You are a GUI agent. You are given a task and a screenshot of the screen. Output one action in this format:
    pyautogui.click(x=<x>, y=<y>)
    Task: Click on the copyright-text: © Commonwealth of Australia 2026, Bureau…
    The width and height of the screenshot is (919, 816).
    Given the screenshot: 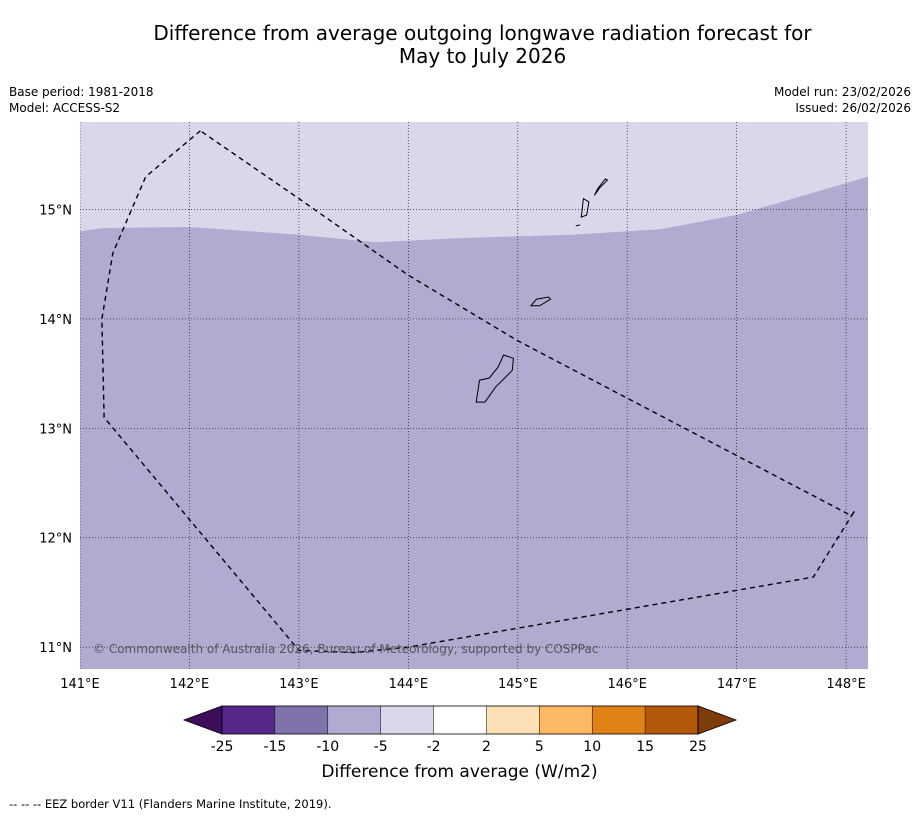 What is the action you would take?
    pyautogui.click(x=345, y=649)
    